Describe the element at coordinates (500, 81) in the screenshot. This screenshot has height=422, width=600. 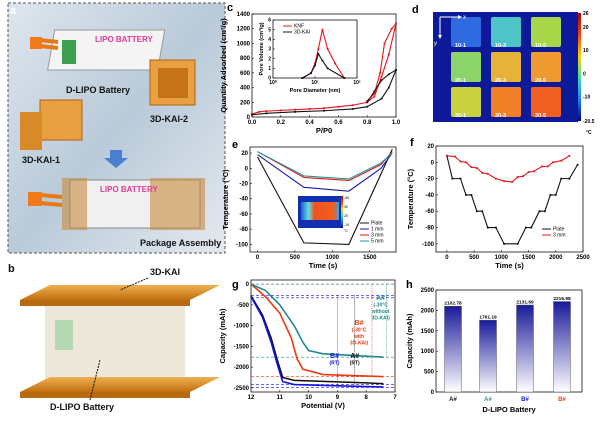
I see `sample-label: 20-3` at that location.